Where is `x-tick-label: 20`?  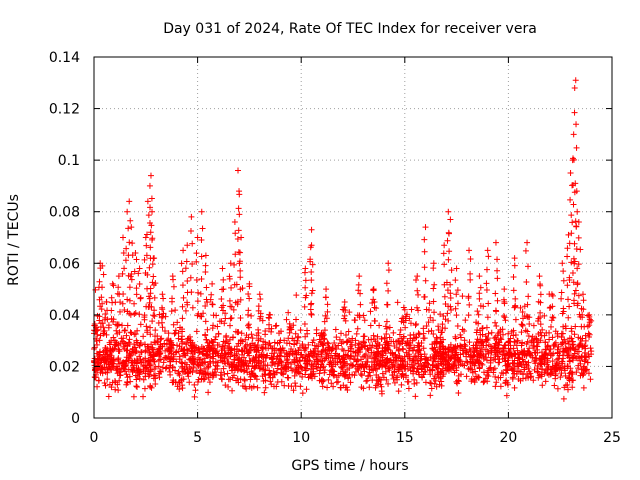
x-tick-label: 20 is located at coordinates (508, 438).